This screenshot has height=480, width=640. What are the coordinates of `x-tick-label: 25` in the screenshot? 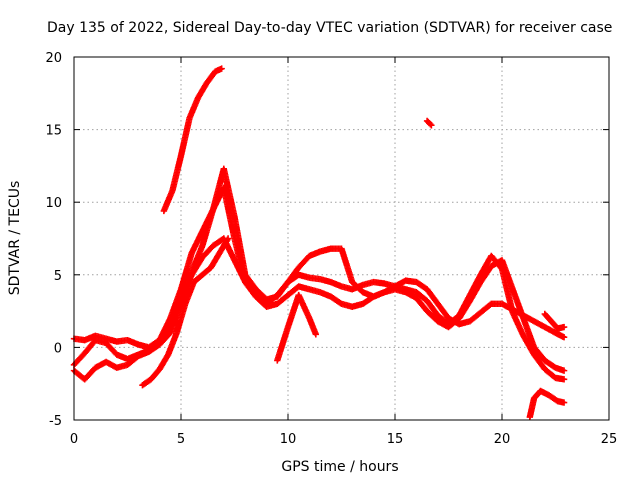 It's located at (609, 439).